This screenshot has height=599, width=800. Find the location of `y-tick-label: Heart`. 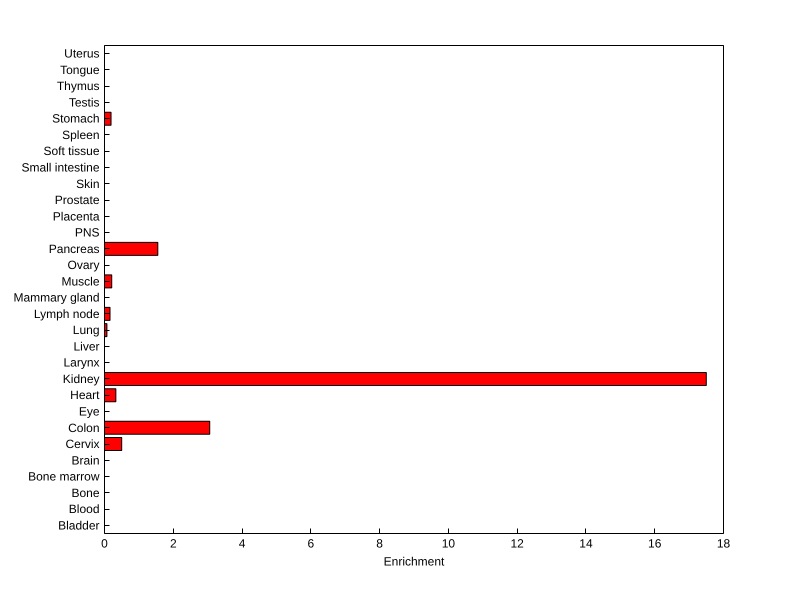

y-tick-label: Heart is located at coordinates (85, 395).